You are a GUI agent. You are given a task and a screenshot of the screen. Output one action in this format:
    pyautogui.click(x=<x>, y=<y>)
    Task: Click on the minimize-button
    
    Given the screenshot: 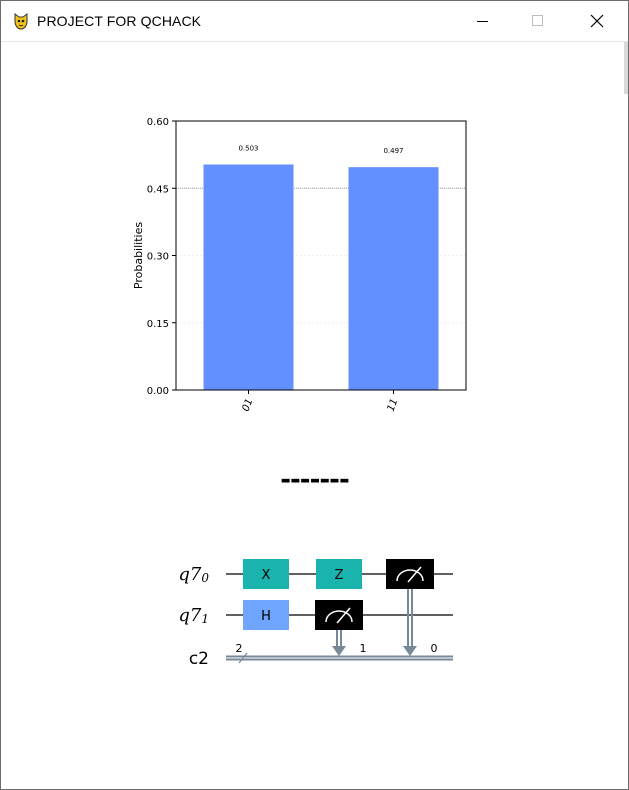 What is the action you would take?
    pyautogui.click(x=482, y=21)
    